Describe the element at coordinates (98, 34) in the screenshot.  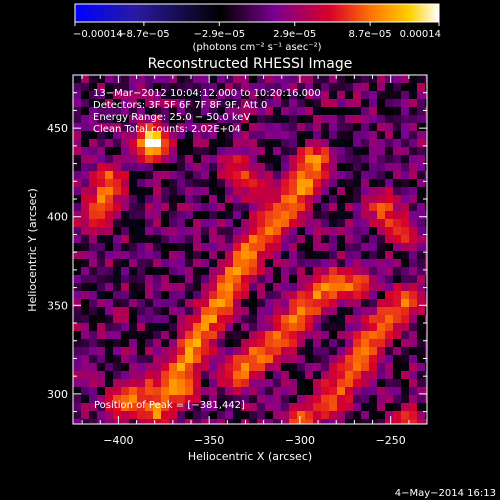
I see `colorbar-tick-label: −0.00014` at that location.